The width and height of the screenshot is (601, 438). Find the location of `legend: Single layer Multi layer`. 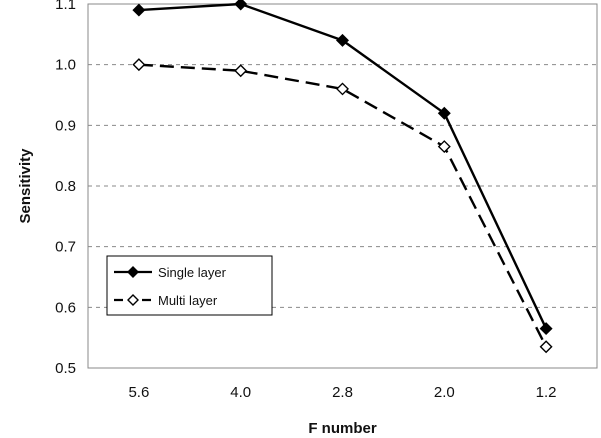

legend: Single layer Multi layer is located at coordinates (189, 285).